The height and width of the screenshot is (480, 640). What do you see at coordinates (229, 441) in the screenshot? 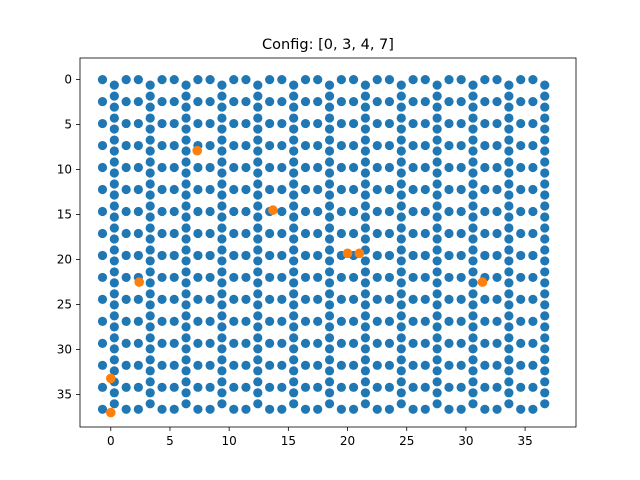
I see `x-tick-label: 10` at bounding box center [229, 441].